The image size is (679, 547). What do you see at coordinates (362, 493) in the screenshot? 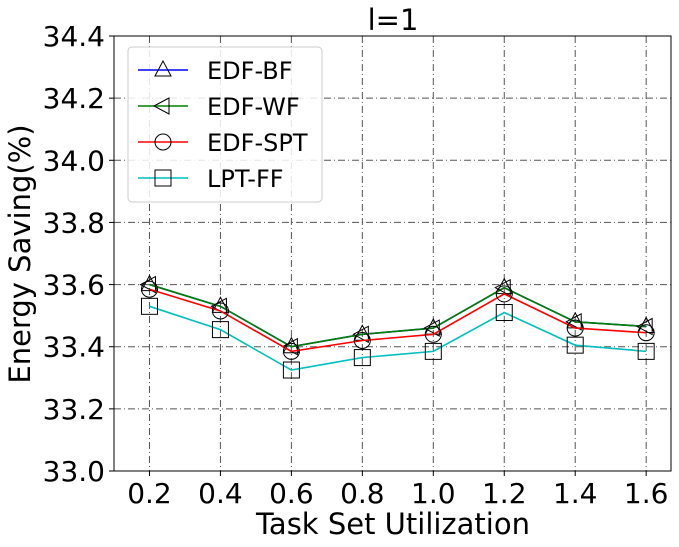
I see `x-tick-label: 0.8` at bounding box center [362, 493].